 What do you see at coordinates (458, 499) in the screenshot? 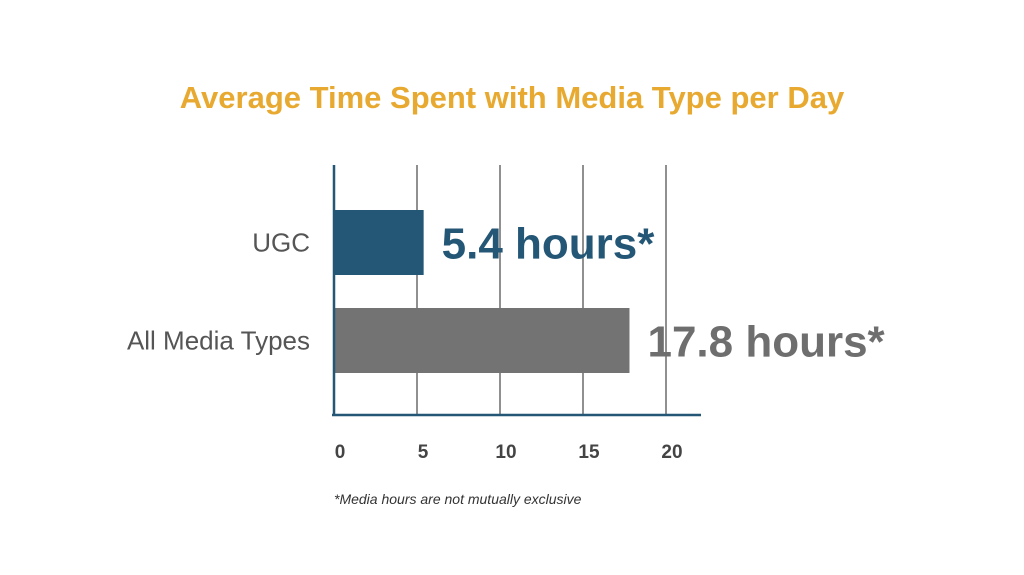
I see `footnote: *Media hours are not mutually exclusive` at bounding box center [458, 499].